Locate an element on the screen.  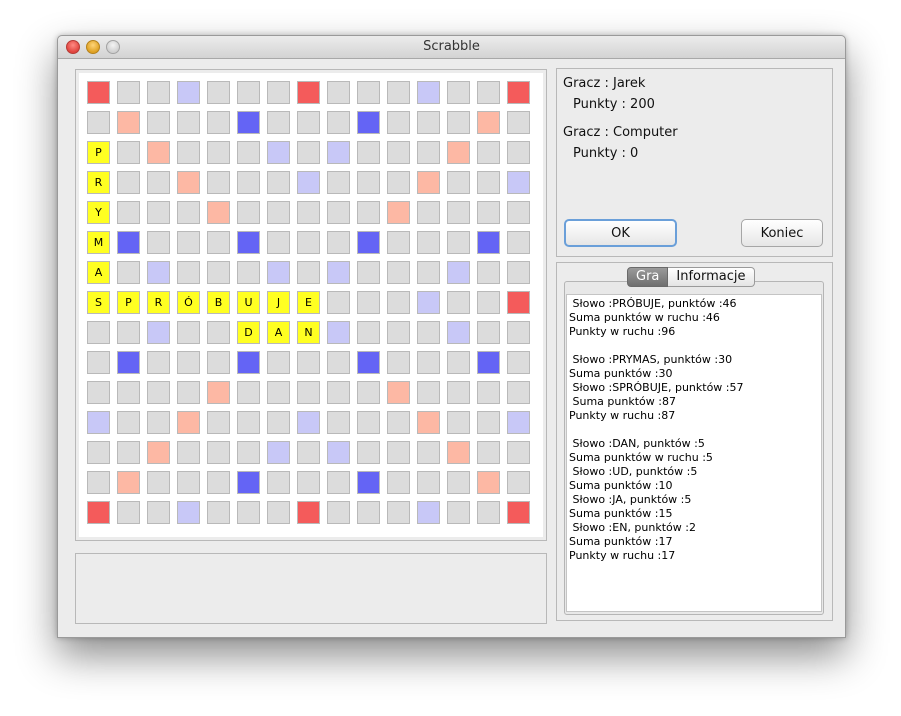
letter-tile: M is located at coordinates (98, 242).